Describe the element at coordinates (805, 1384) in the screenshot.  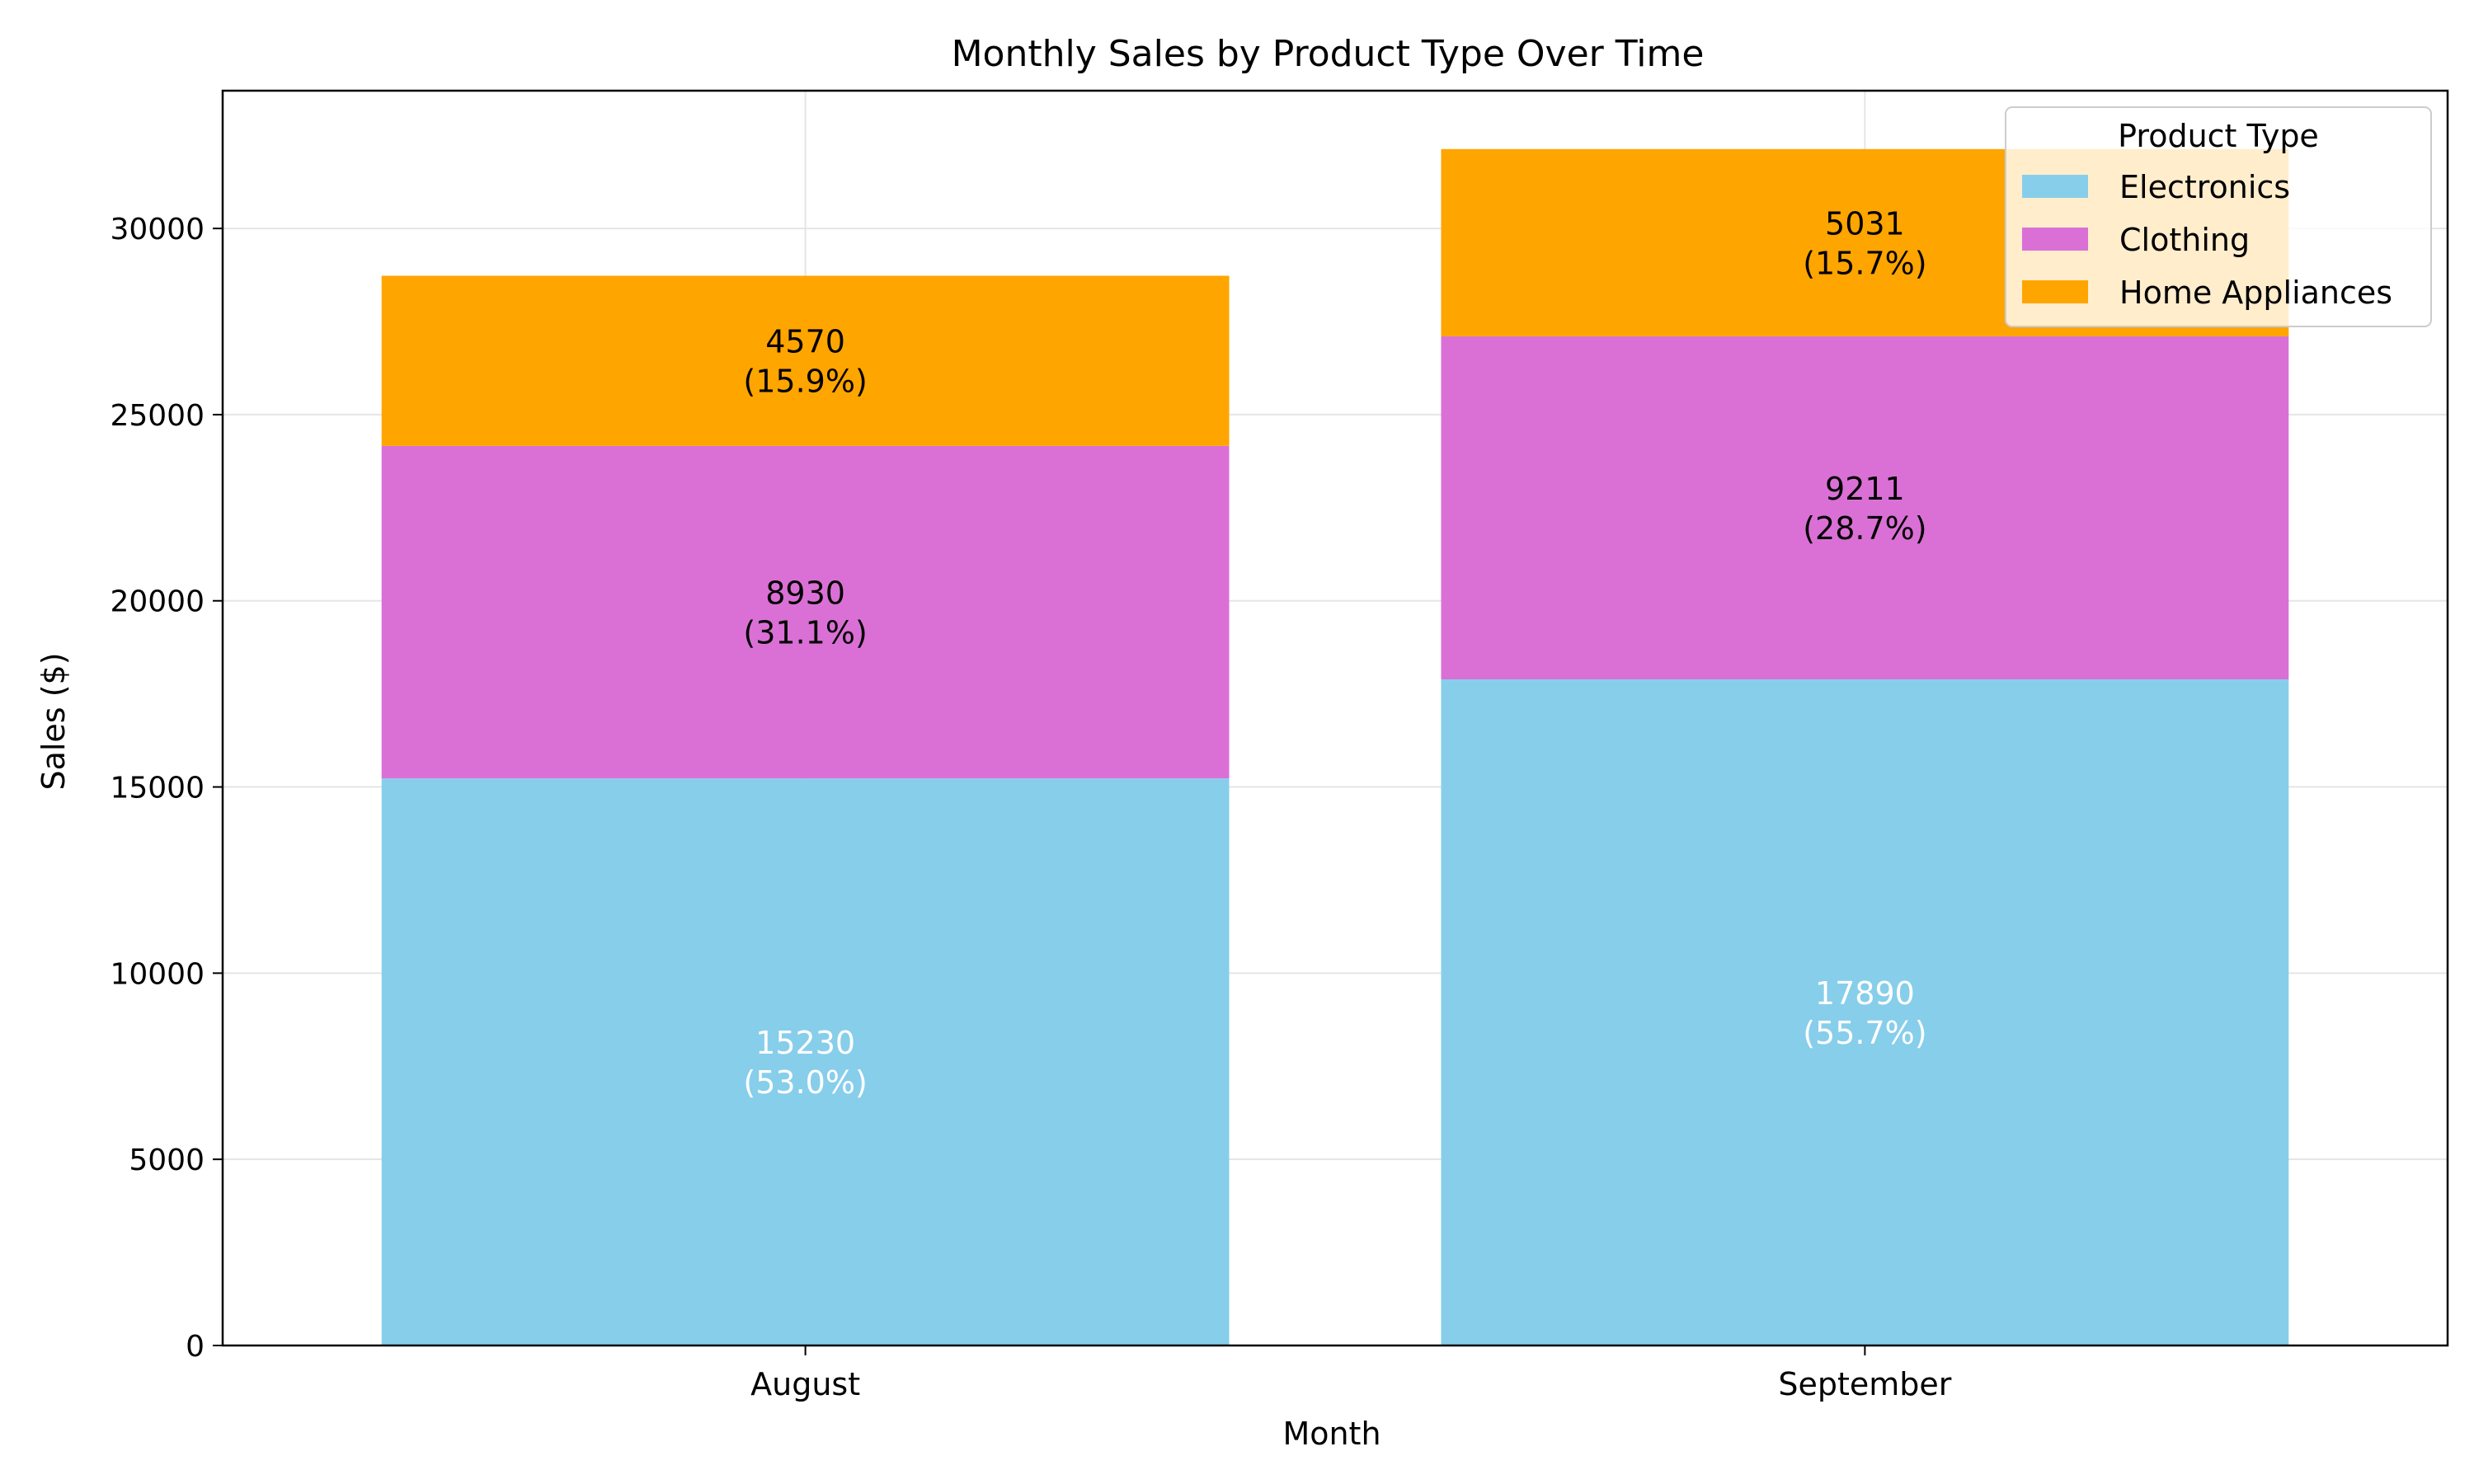
I see `x-tick-label: August` at that location.